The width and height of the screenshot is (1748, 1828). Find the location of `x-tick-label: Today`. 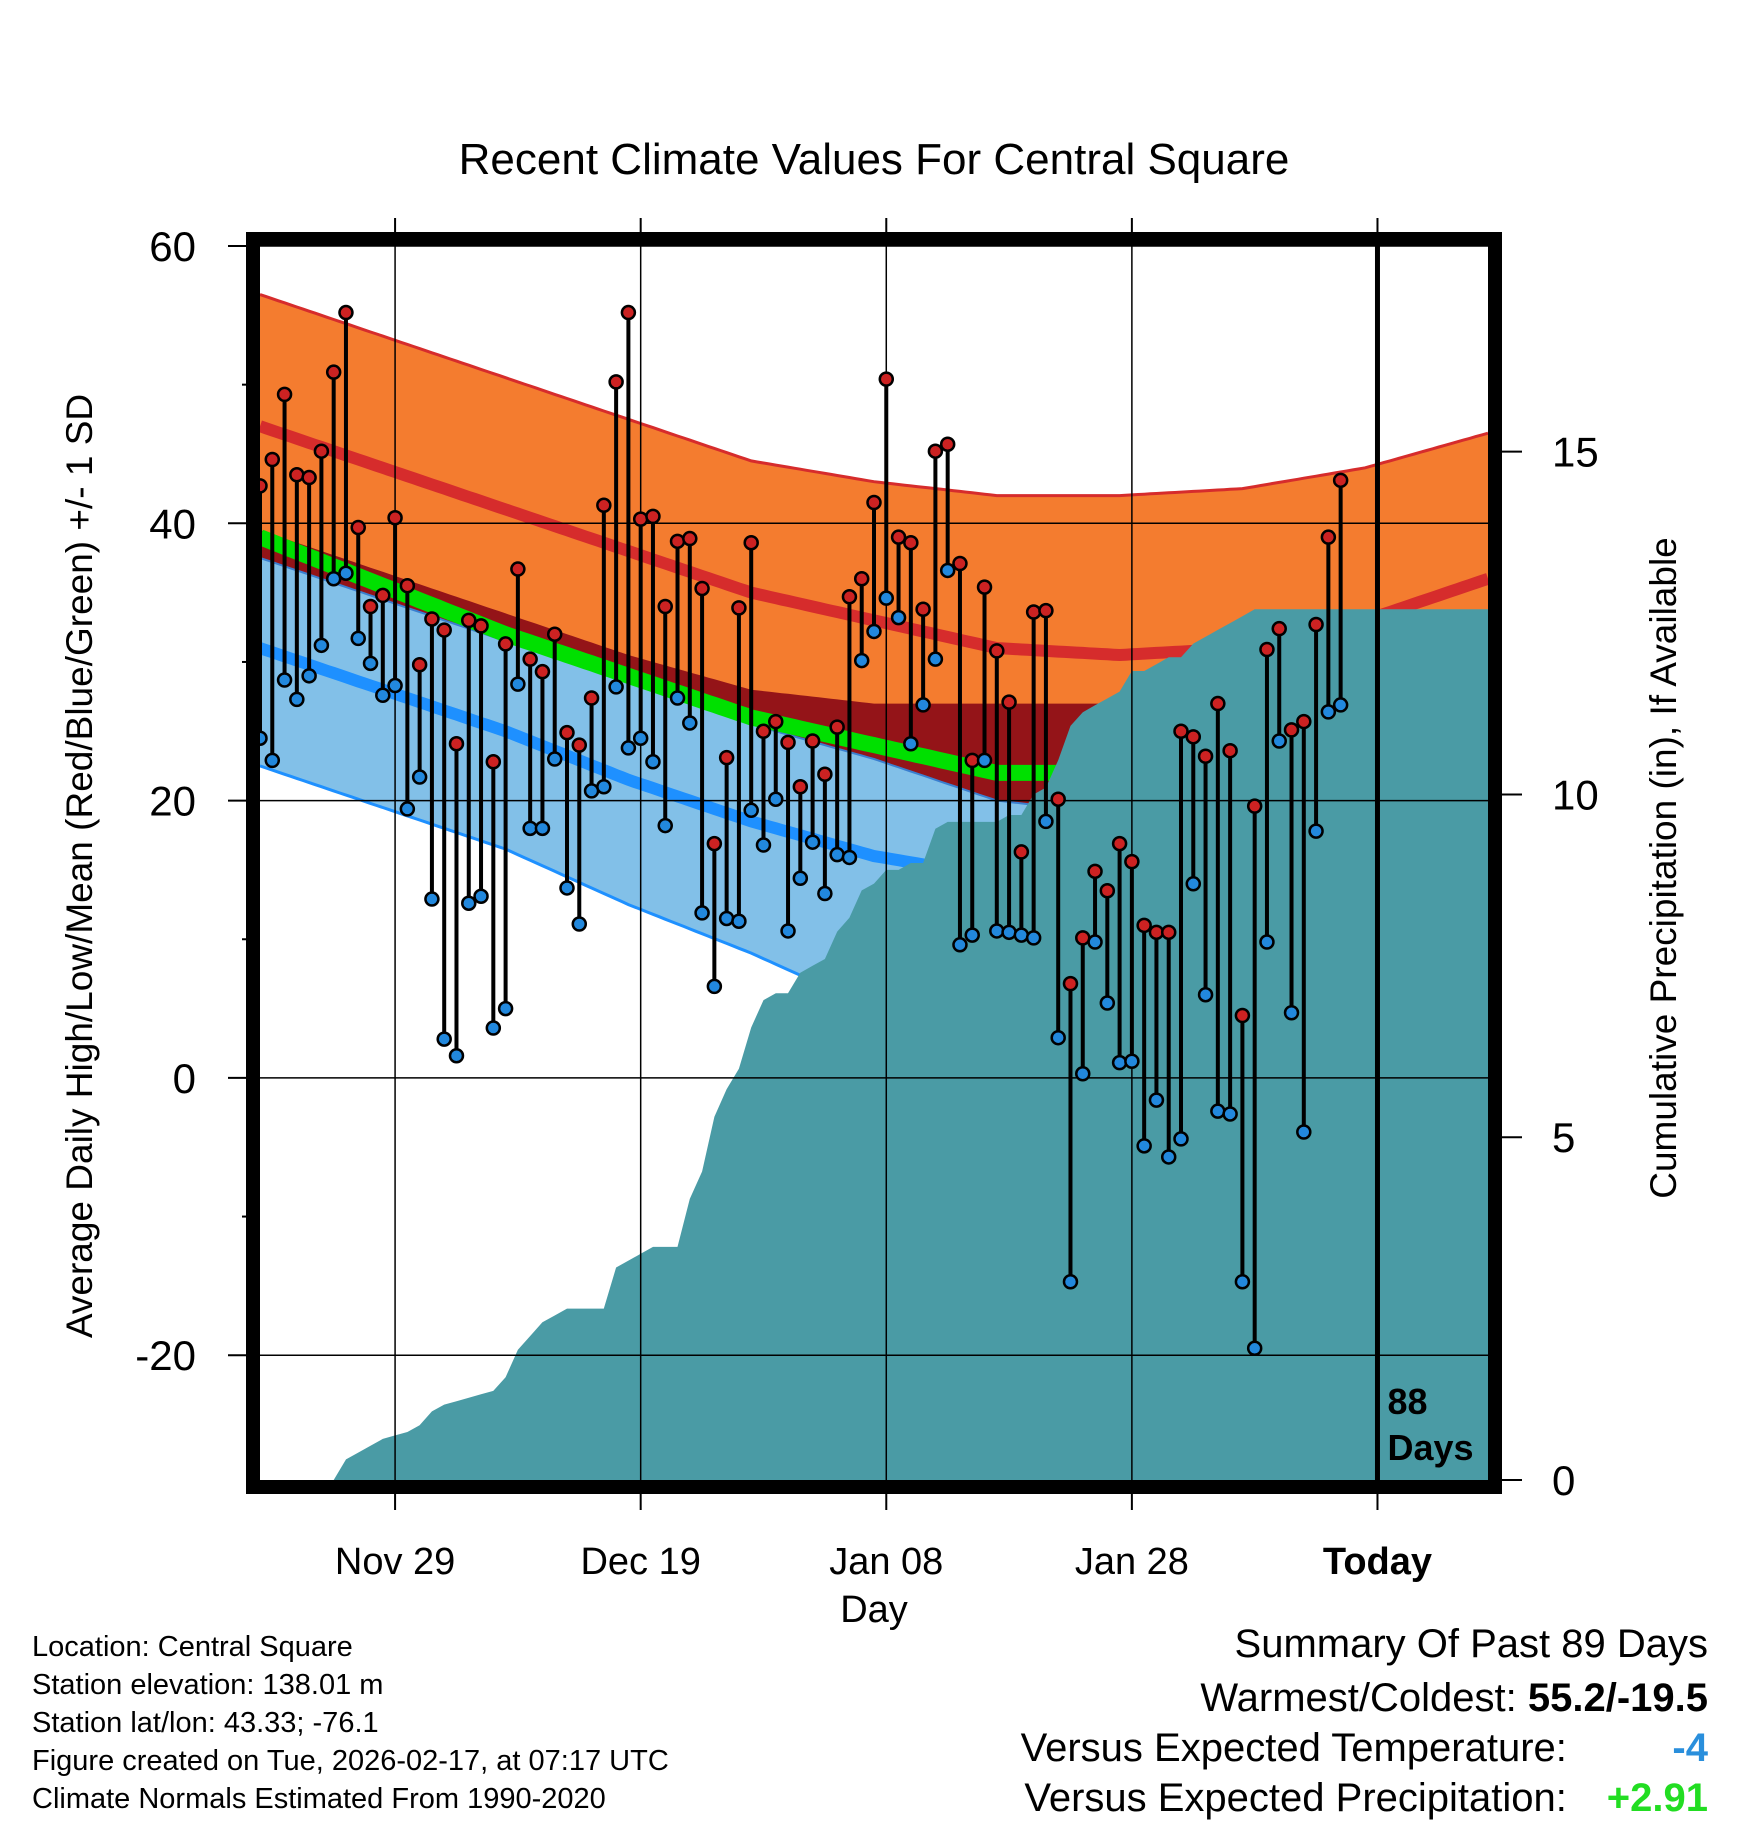

x-tick-label: Today is located at coordinates (1377, 1562).